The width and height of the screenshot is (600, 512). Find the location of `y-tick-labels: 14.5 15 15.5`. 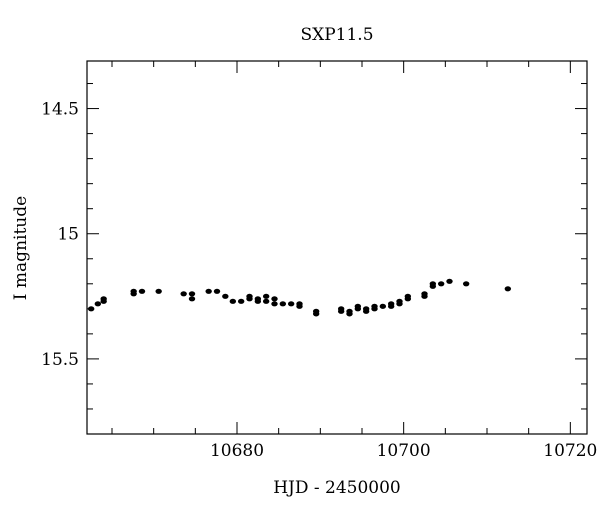

y-tick-labels: 14.5 15 15.5 is located at coordinates (60, 235).